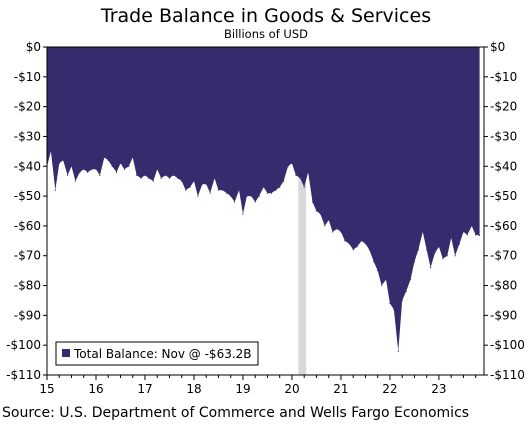 The image size is (532, 425). Describe the element at coordinates (503, 107) in the screenshot. I see `y-tick-label-right: -$20` at that location.